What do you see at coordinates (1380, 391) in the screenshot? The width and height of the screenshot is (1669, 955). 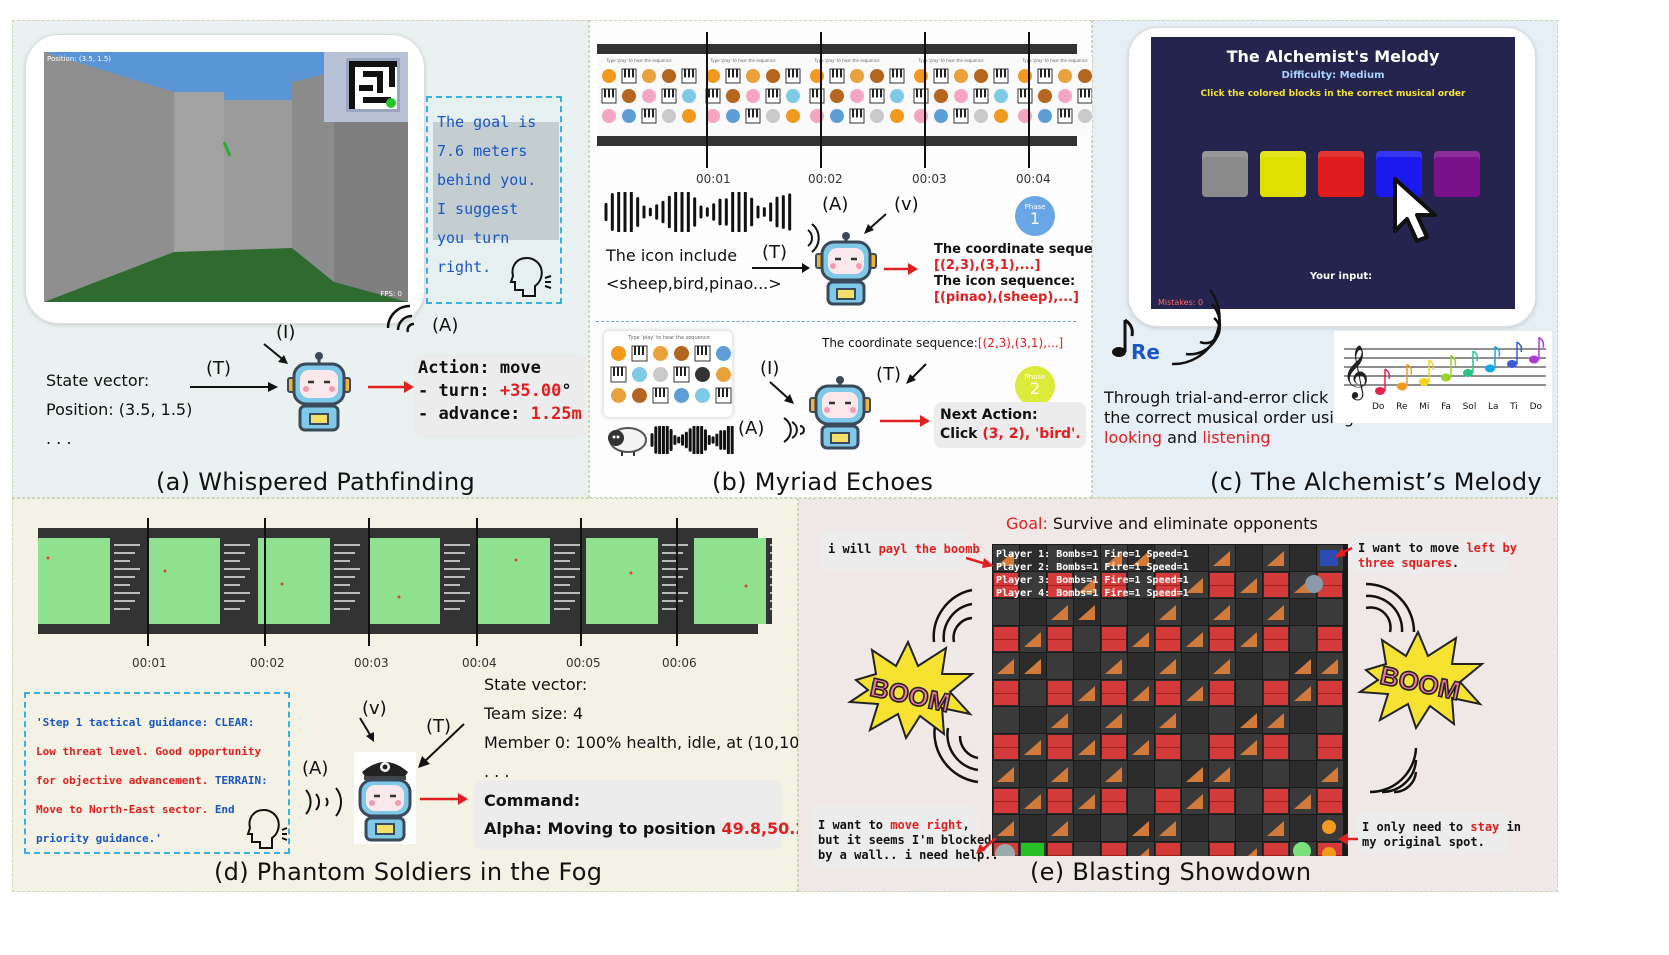 I see `note-head` at bounding box center [1380, 391].